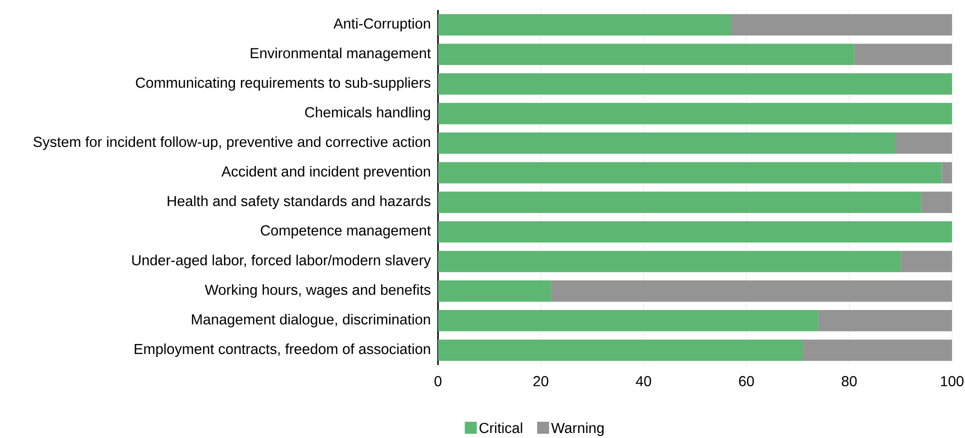 This screenshot has height=438, width=965. What do you see at coordinates (281, 261) in the screenshot?
I see `y-tick-label: Under-aged labor, forced labor/modern slavery` at bounding box center [281, 261].